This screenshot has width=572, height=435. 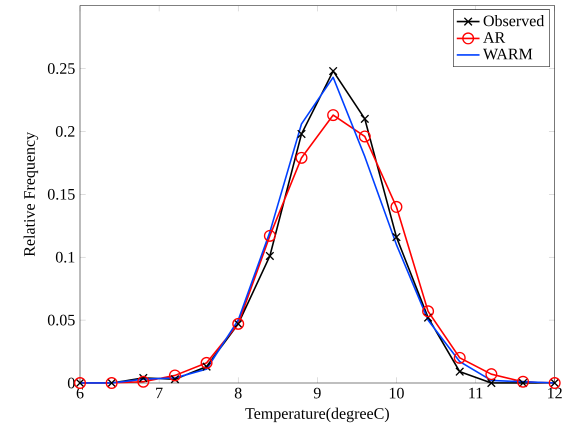 I want to click on y-tick-label: 0.2, so click(x=65, y=131).